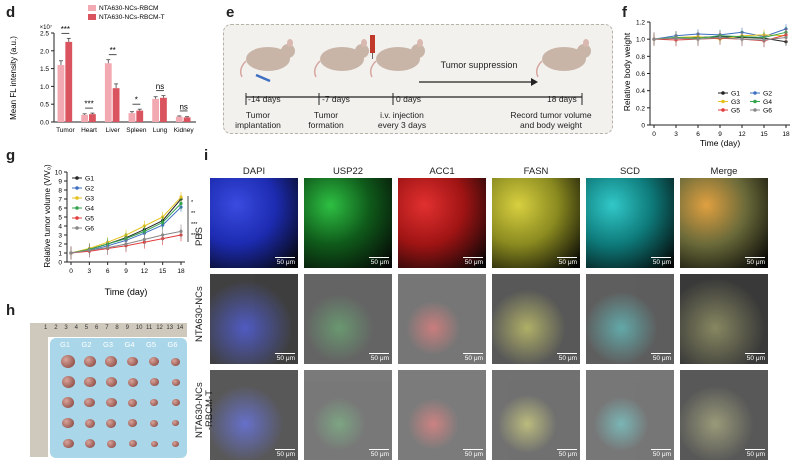 The image size is (800, 465). Describe the element at coordinates (640, 74) in the screenshot. I see `f-ytick-label: 0.6` at that location.